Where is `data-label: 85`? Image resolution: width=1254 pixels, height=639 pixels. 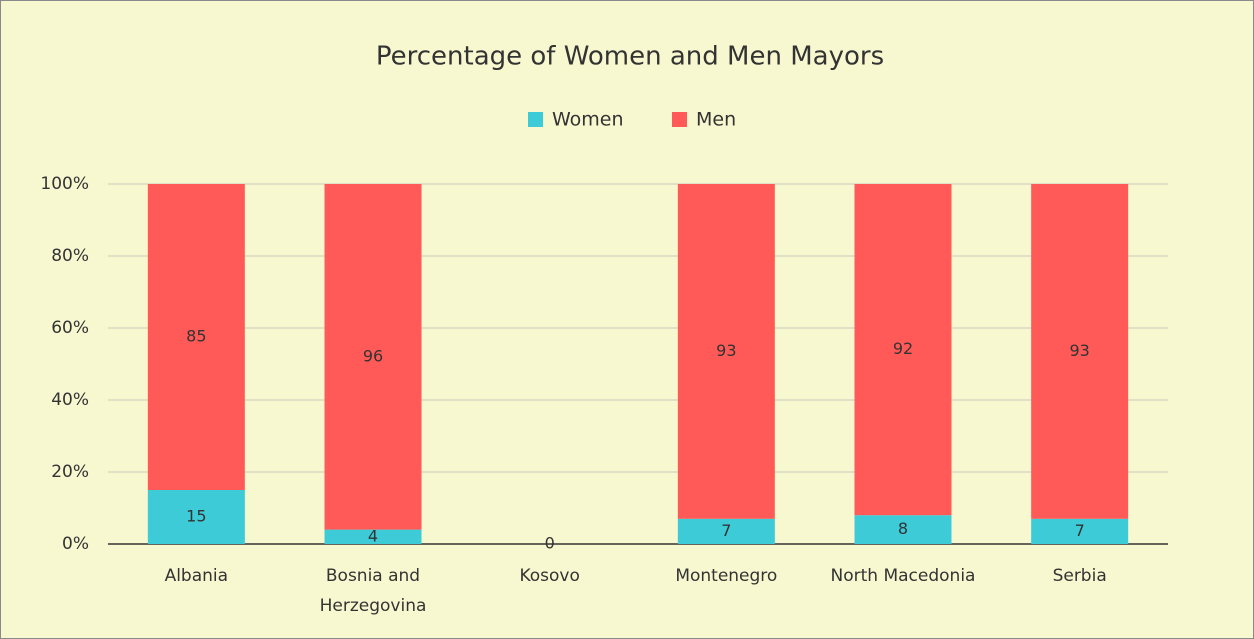 data-label: 85 is located at coordinates (196, 336).